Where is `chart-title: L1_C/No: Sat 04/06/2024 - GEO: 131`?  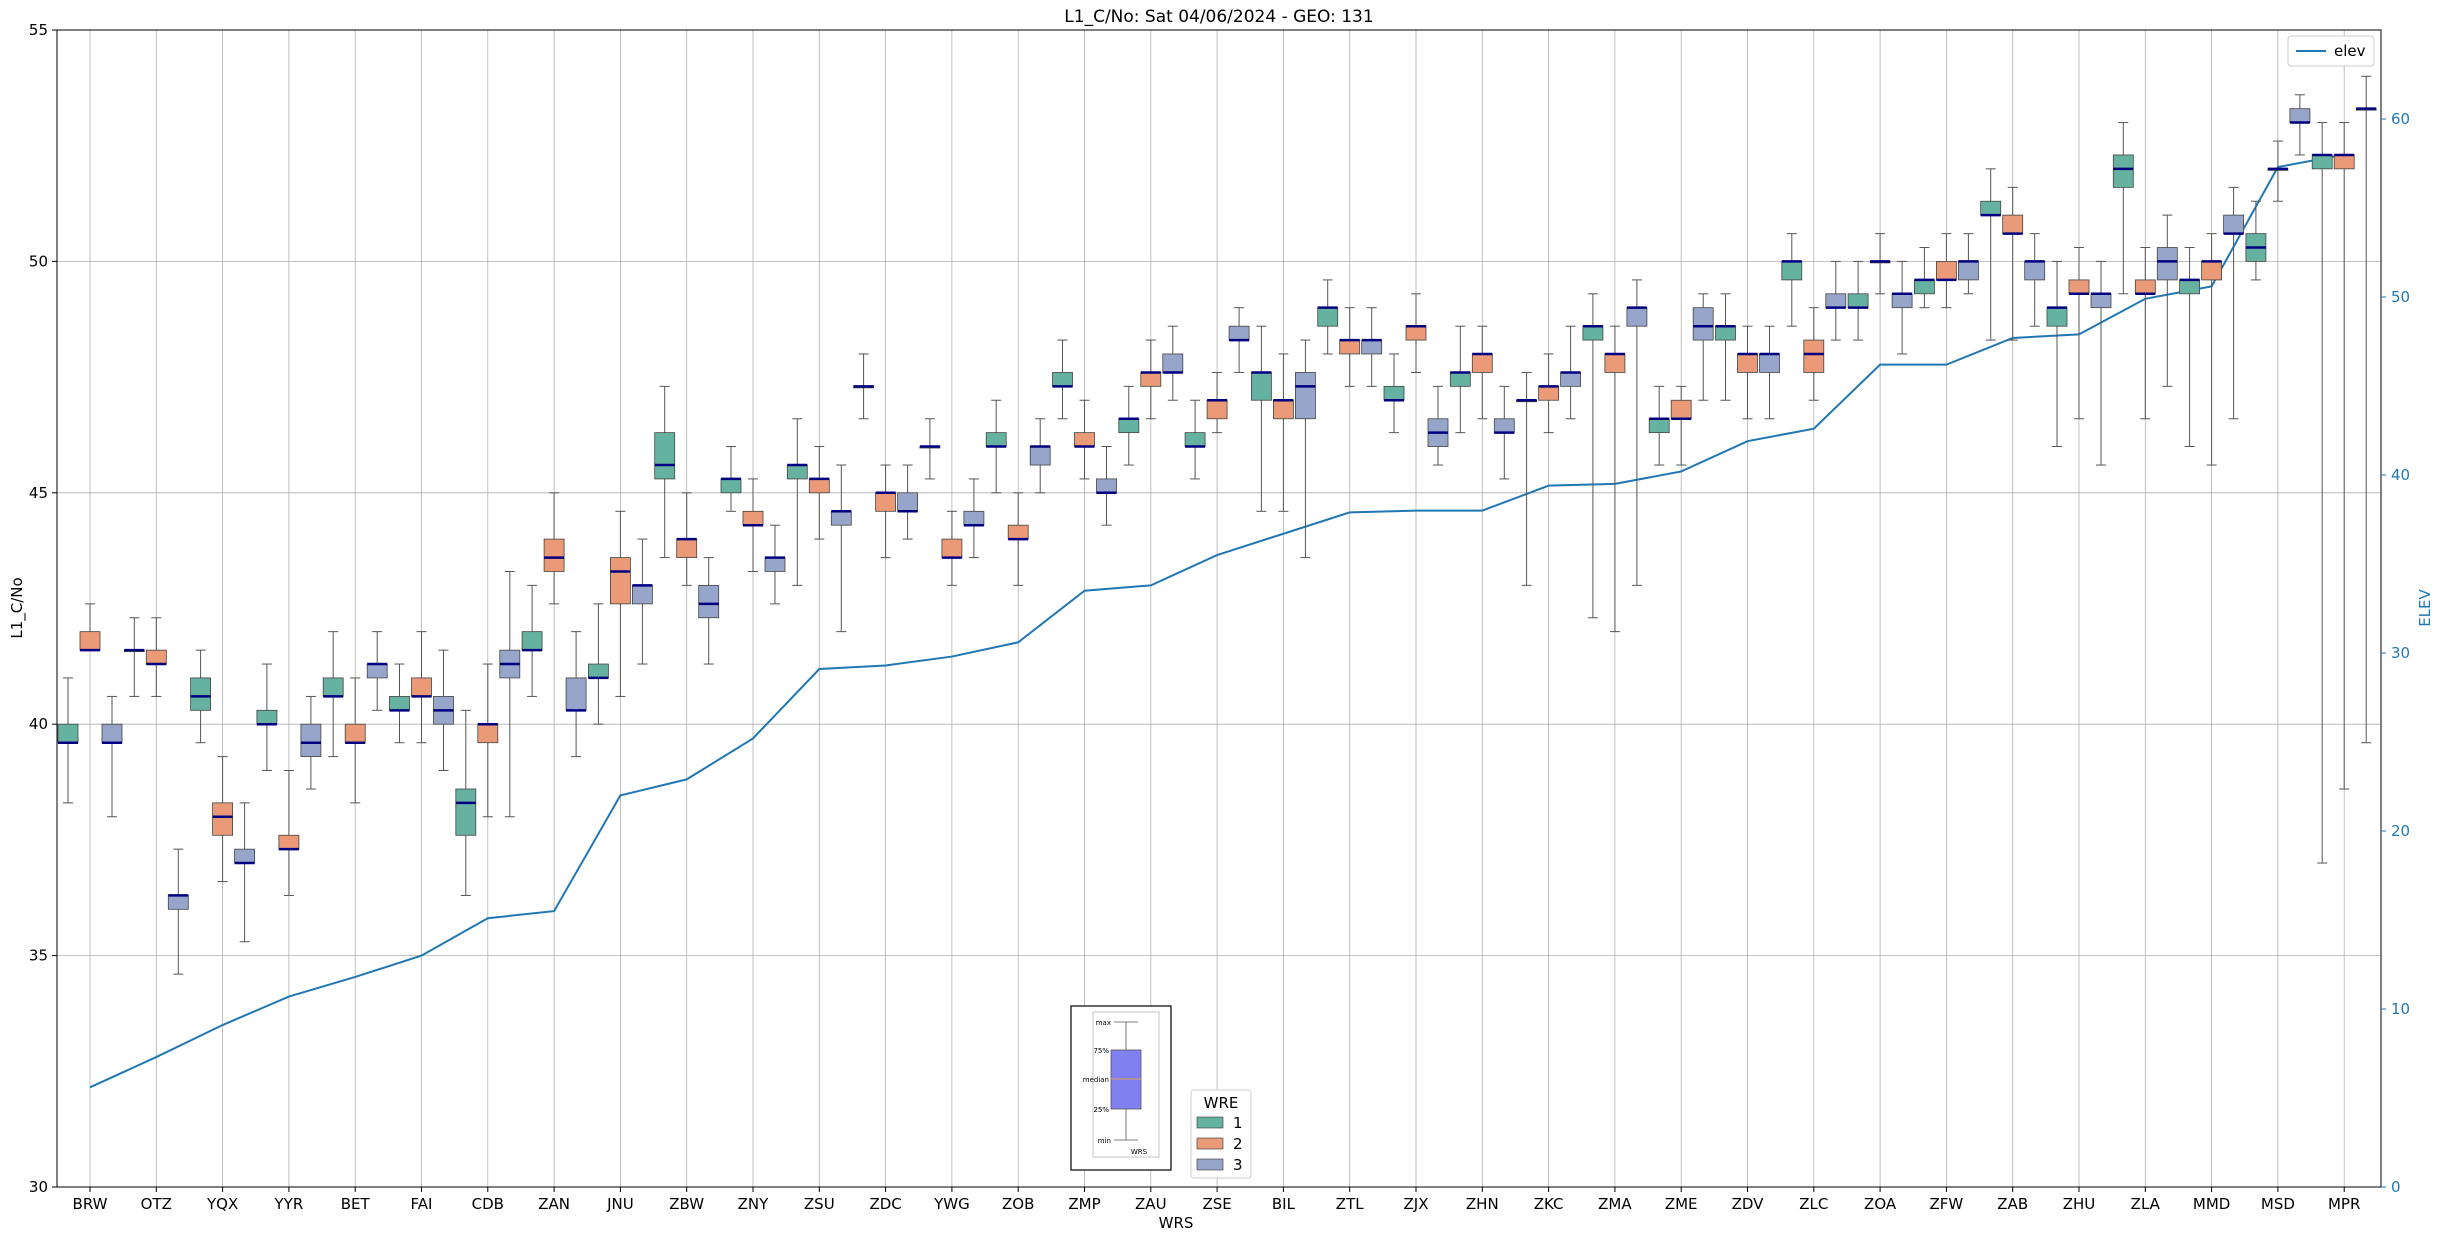
chart-title: L1_C/No: Sat 04/06/2024 - GEO: 131 is located at coordinates (1218, 17).